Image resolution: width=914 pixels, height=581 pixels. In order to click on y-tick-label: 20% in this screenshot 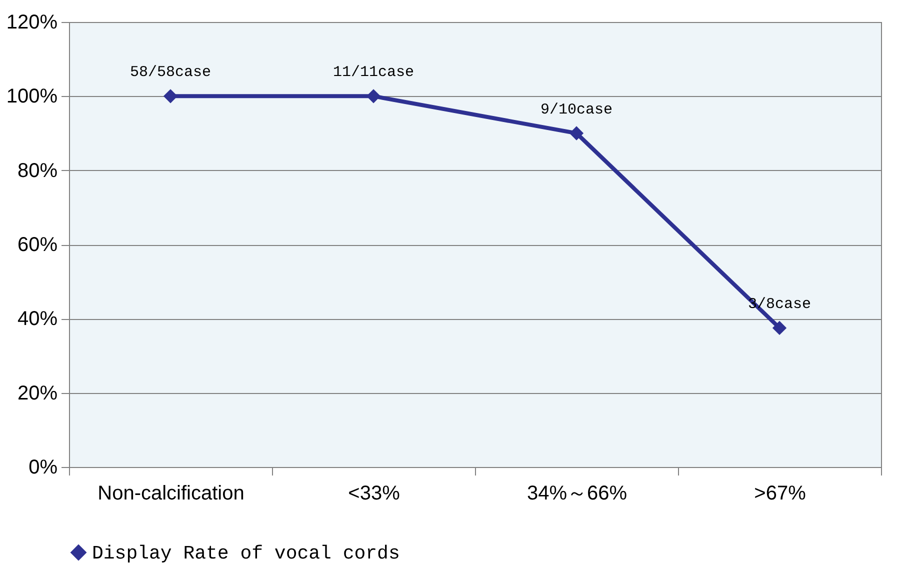, I will do `click(37, 393)`.